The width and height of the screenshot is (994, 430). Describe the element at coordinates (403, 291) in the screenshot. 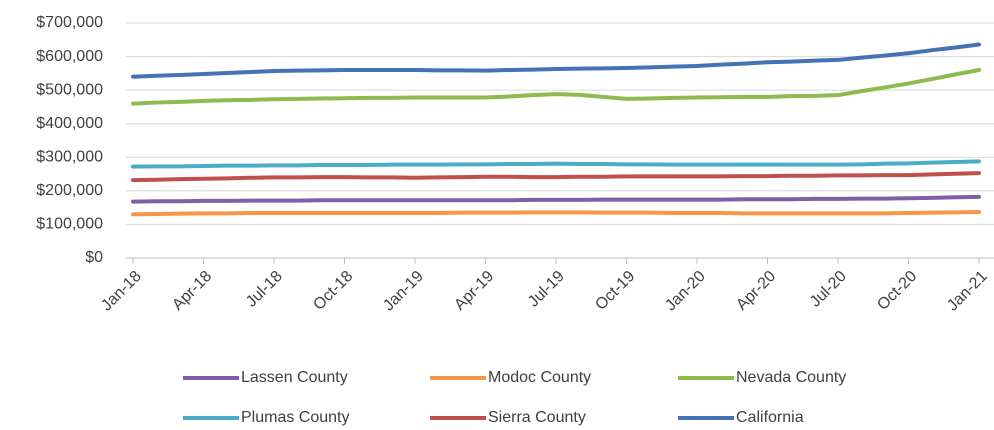

I see `x-tick-label: Jan-19` at that location.